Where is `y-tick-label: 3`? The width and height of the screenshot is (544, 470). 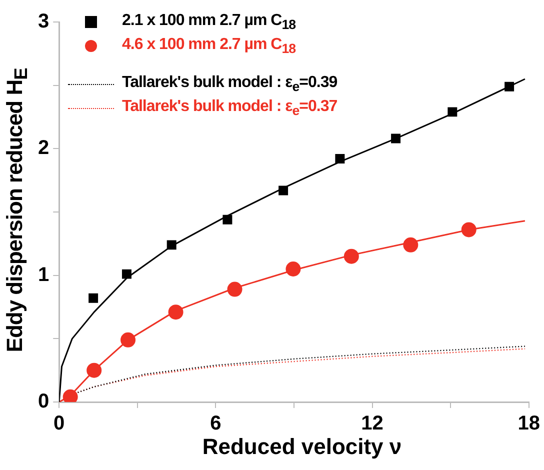
y-tick-label: 3 is located at coordinates (44, 21).